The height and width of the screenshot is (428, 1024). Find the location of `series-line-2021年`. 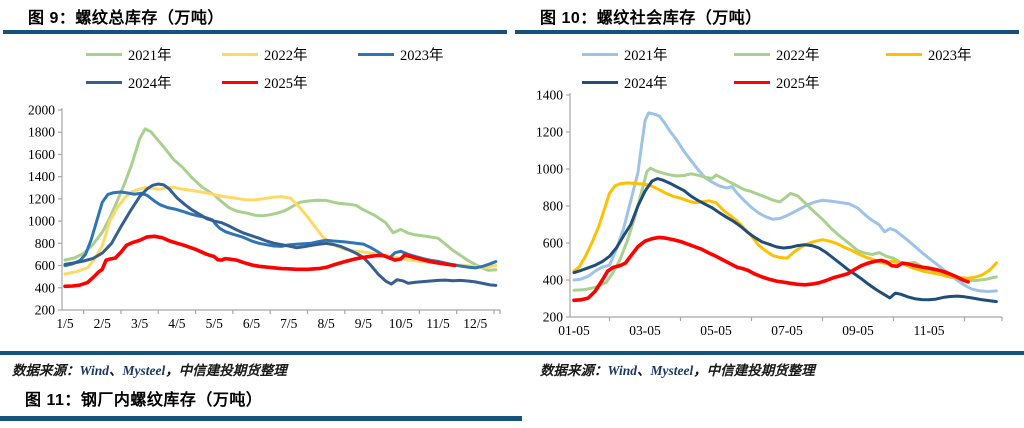

series-line-2021年 is located at coordinates (280, 199).